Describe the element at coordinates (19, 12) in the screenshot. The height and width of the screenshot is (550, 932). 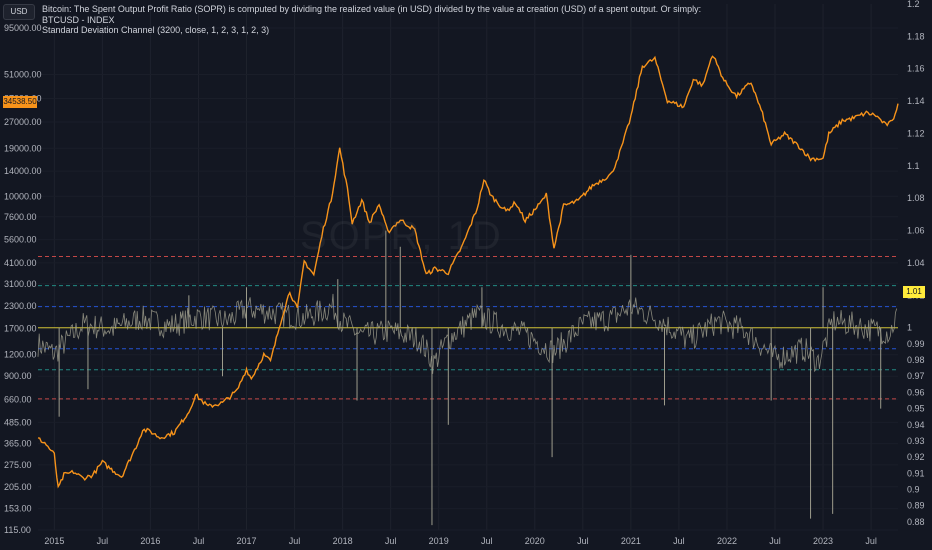
I see `currency-button: USD` at that location.